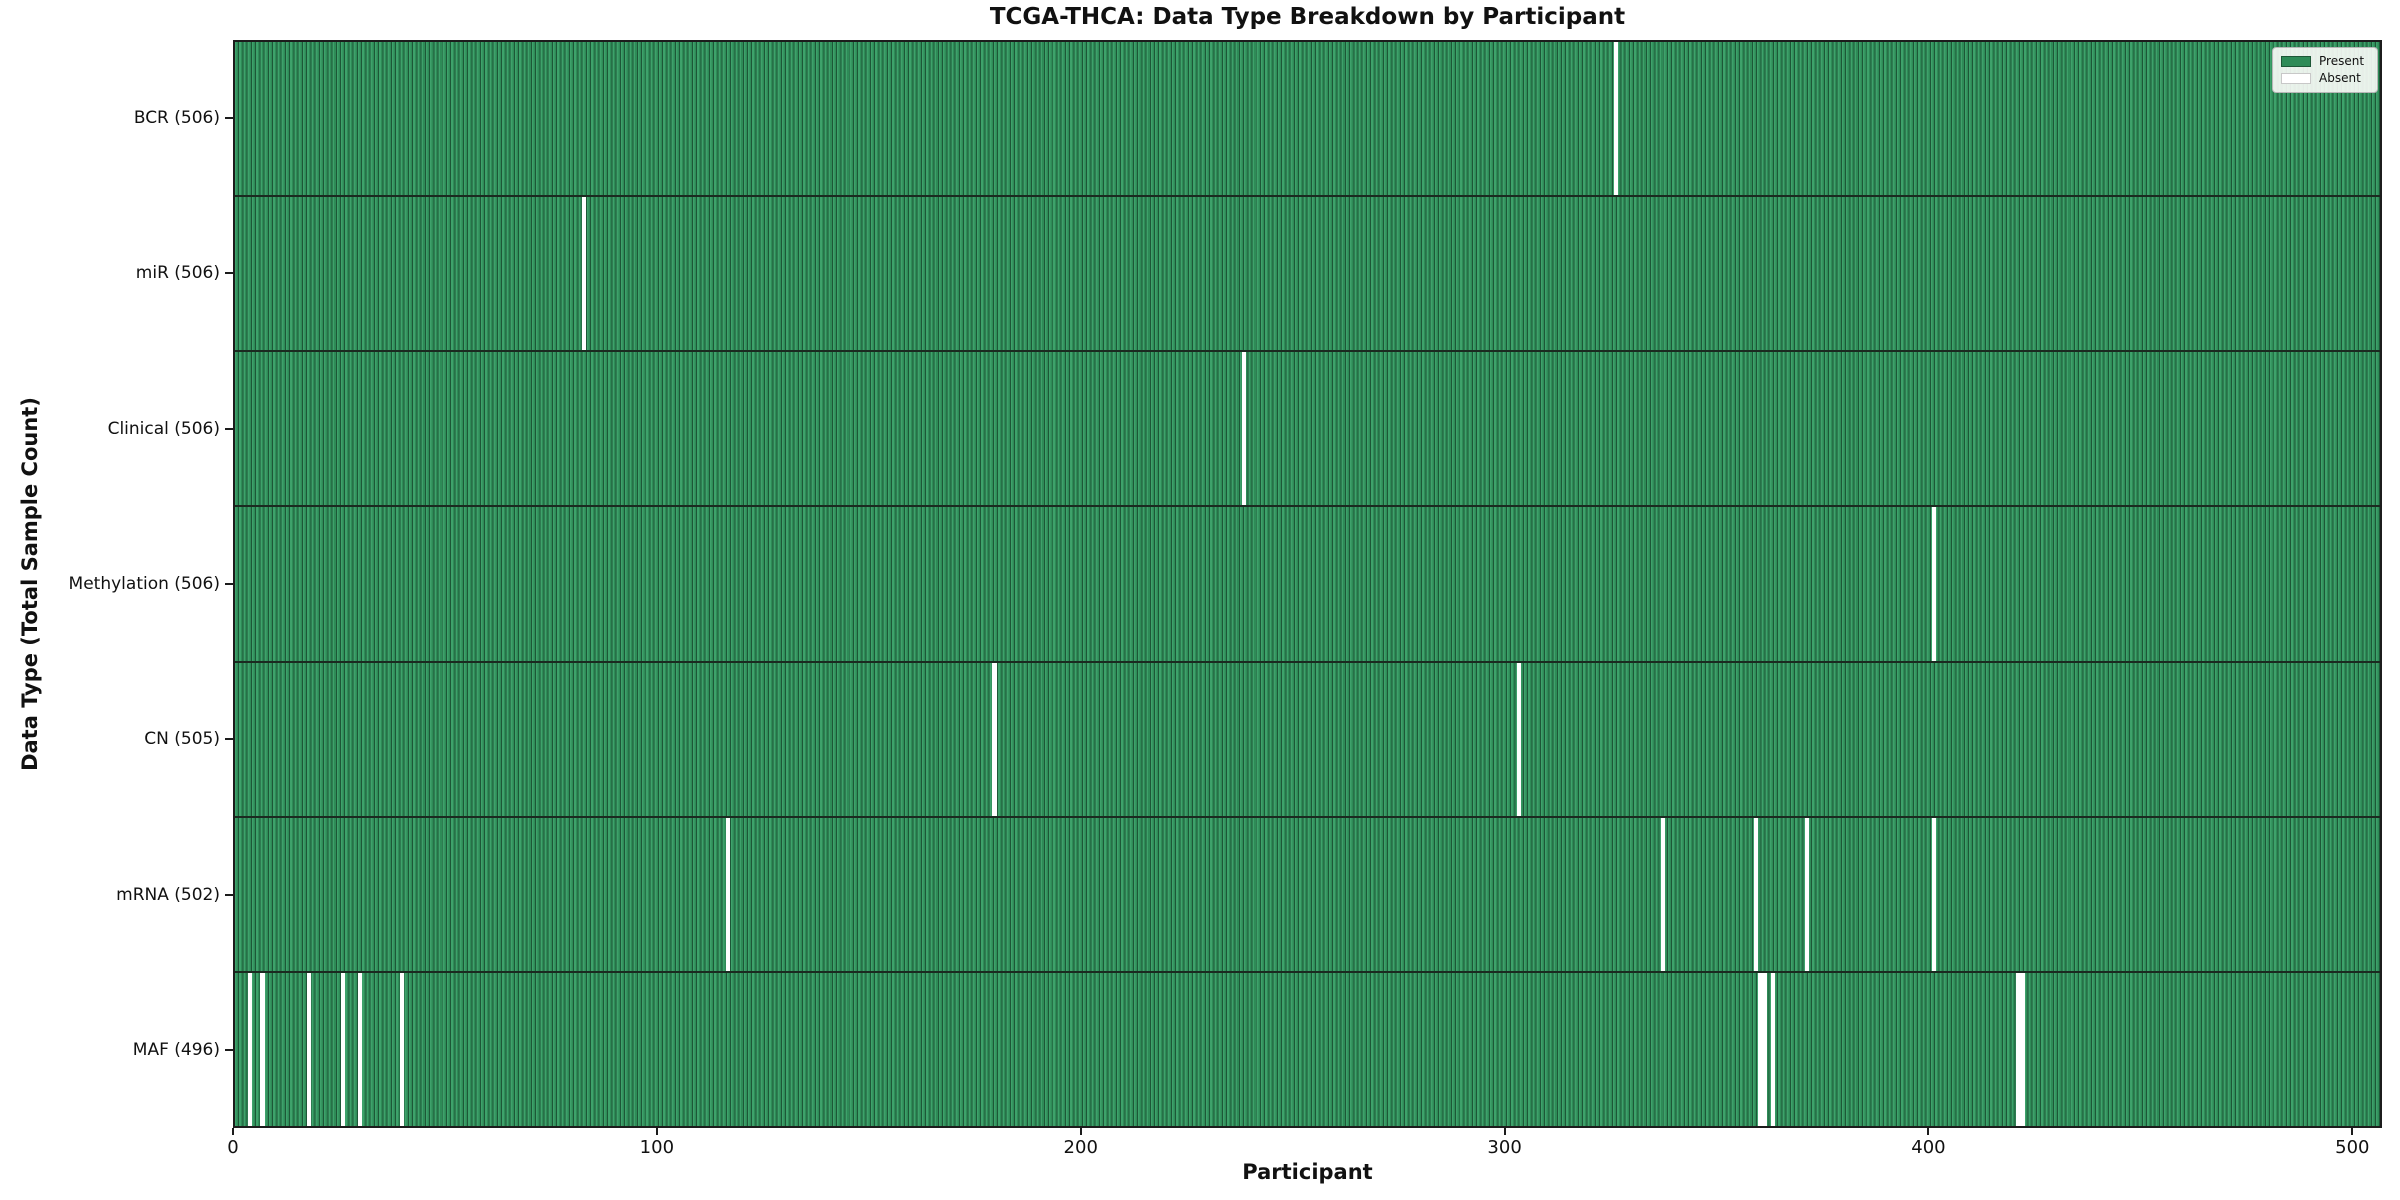  I want to click on row-Methylation, so click(1307, 585).